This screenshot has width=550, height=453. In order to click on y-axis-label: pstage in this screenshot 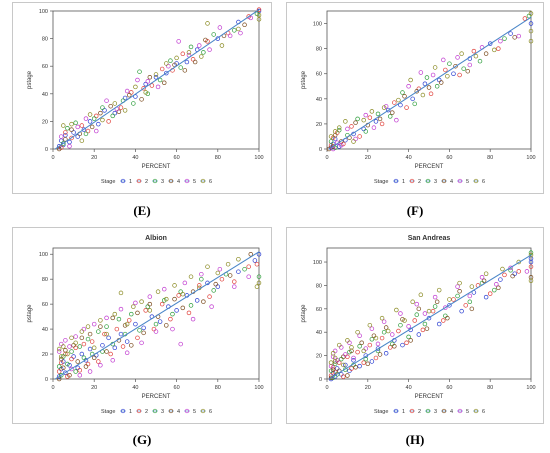, I will do `click(304, 79)`.